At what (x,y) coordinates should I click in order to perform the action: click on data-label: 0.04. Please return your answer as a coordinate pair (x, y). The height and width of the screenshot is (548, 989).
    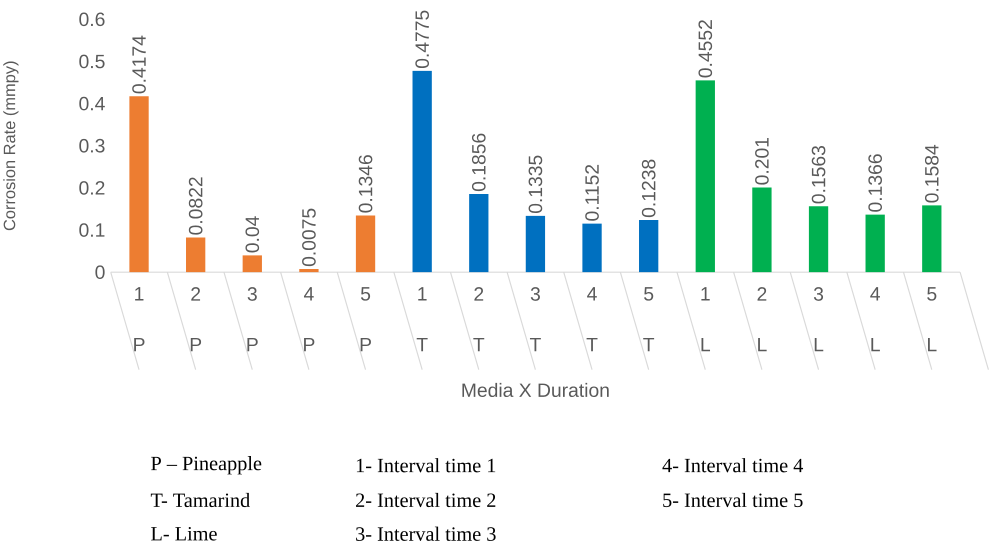
    Looking at the image, I should click on (252, 234).